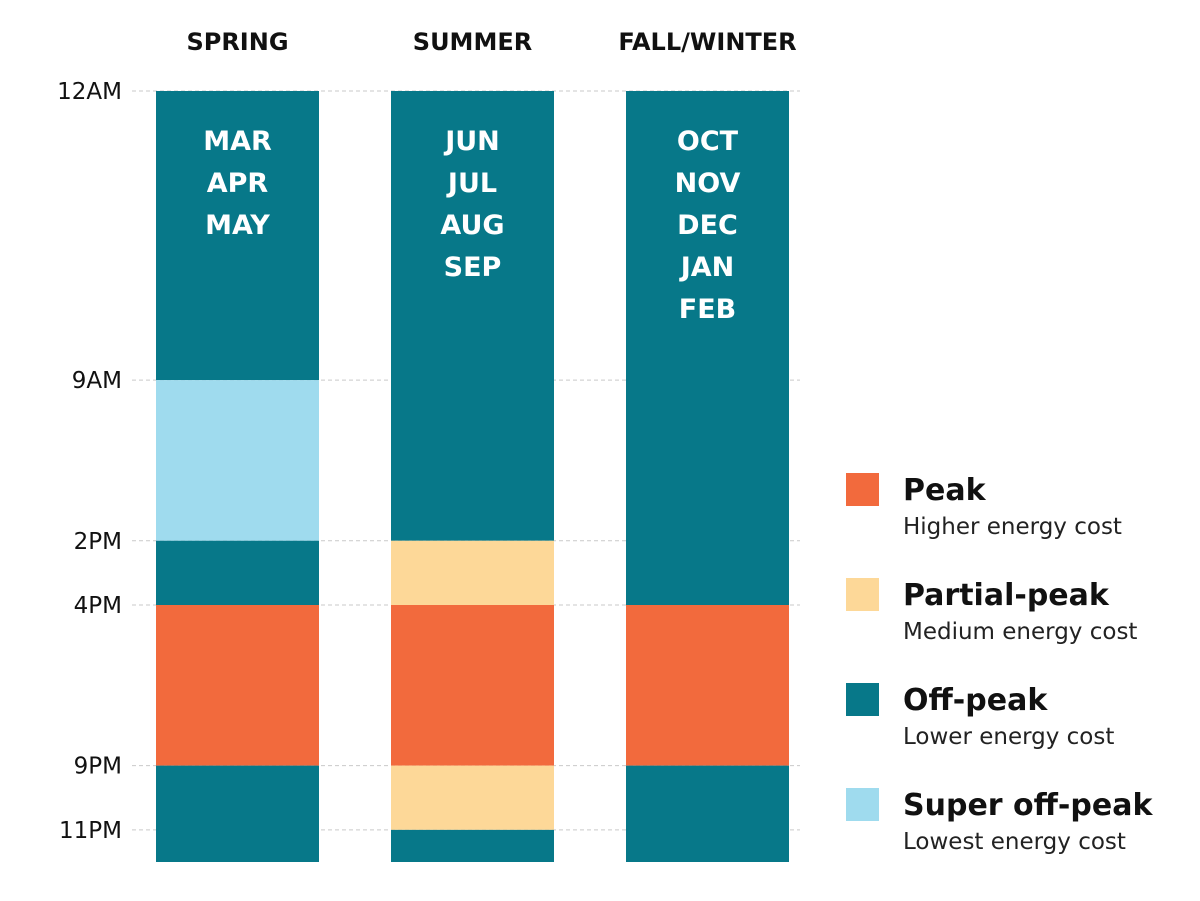 This screenshot has width=1200, height=901. I want to click on season-title: SPRING, so click(237, 42).